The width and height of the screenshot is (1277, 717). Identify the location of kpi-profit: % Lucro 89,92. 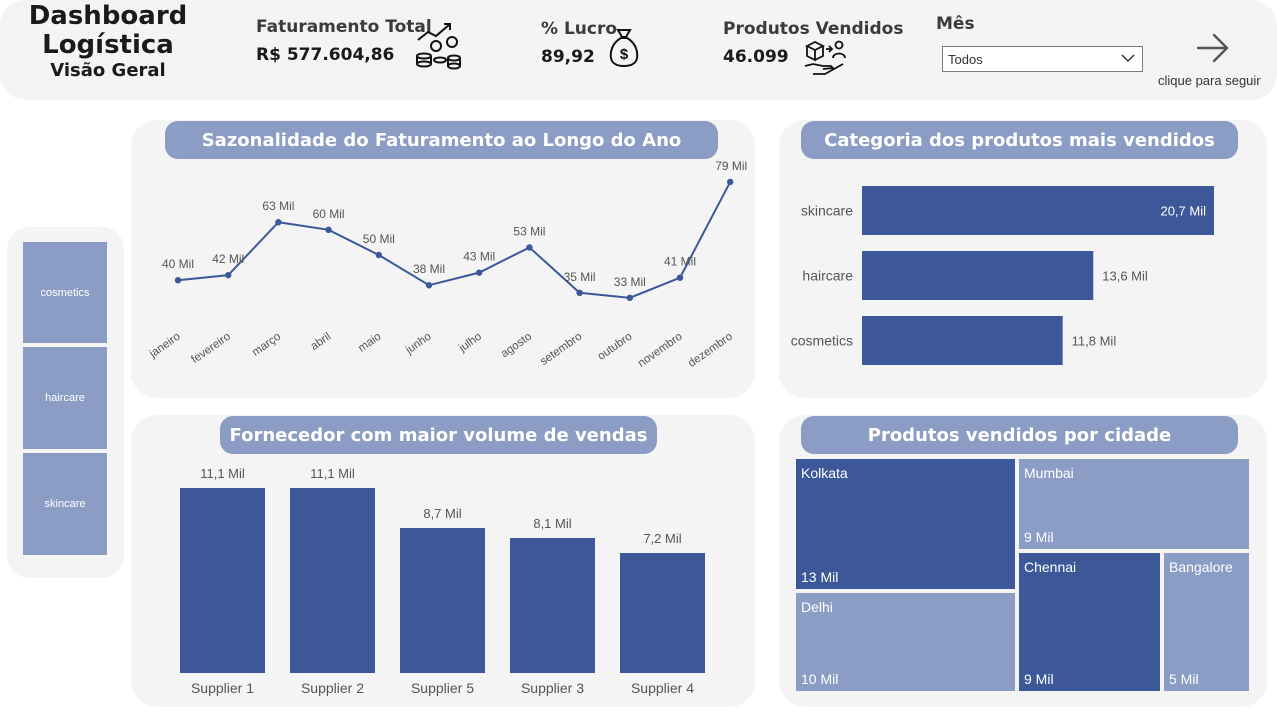
(579, 43).